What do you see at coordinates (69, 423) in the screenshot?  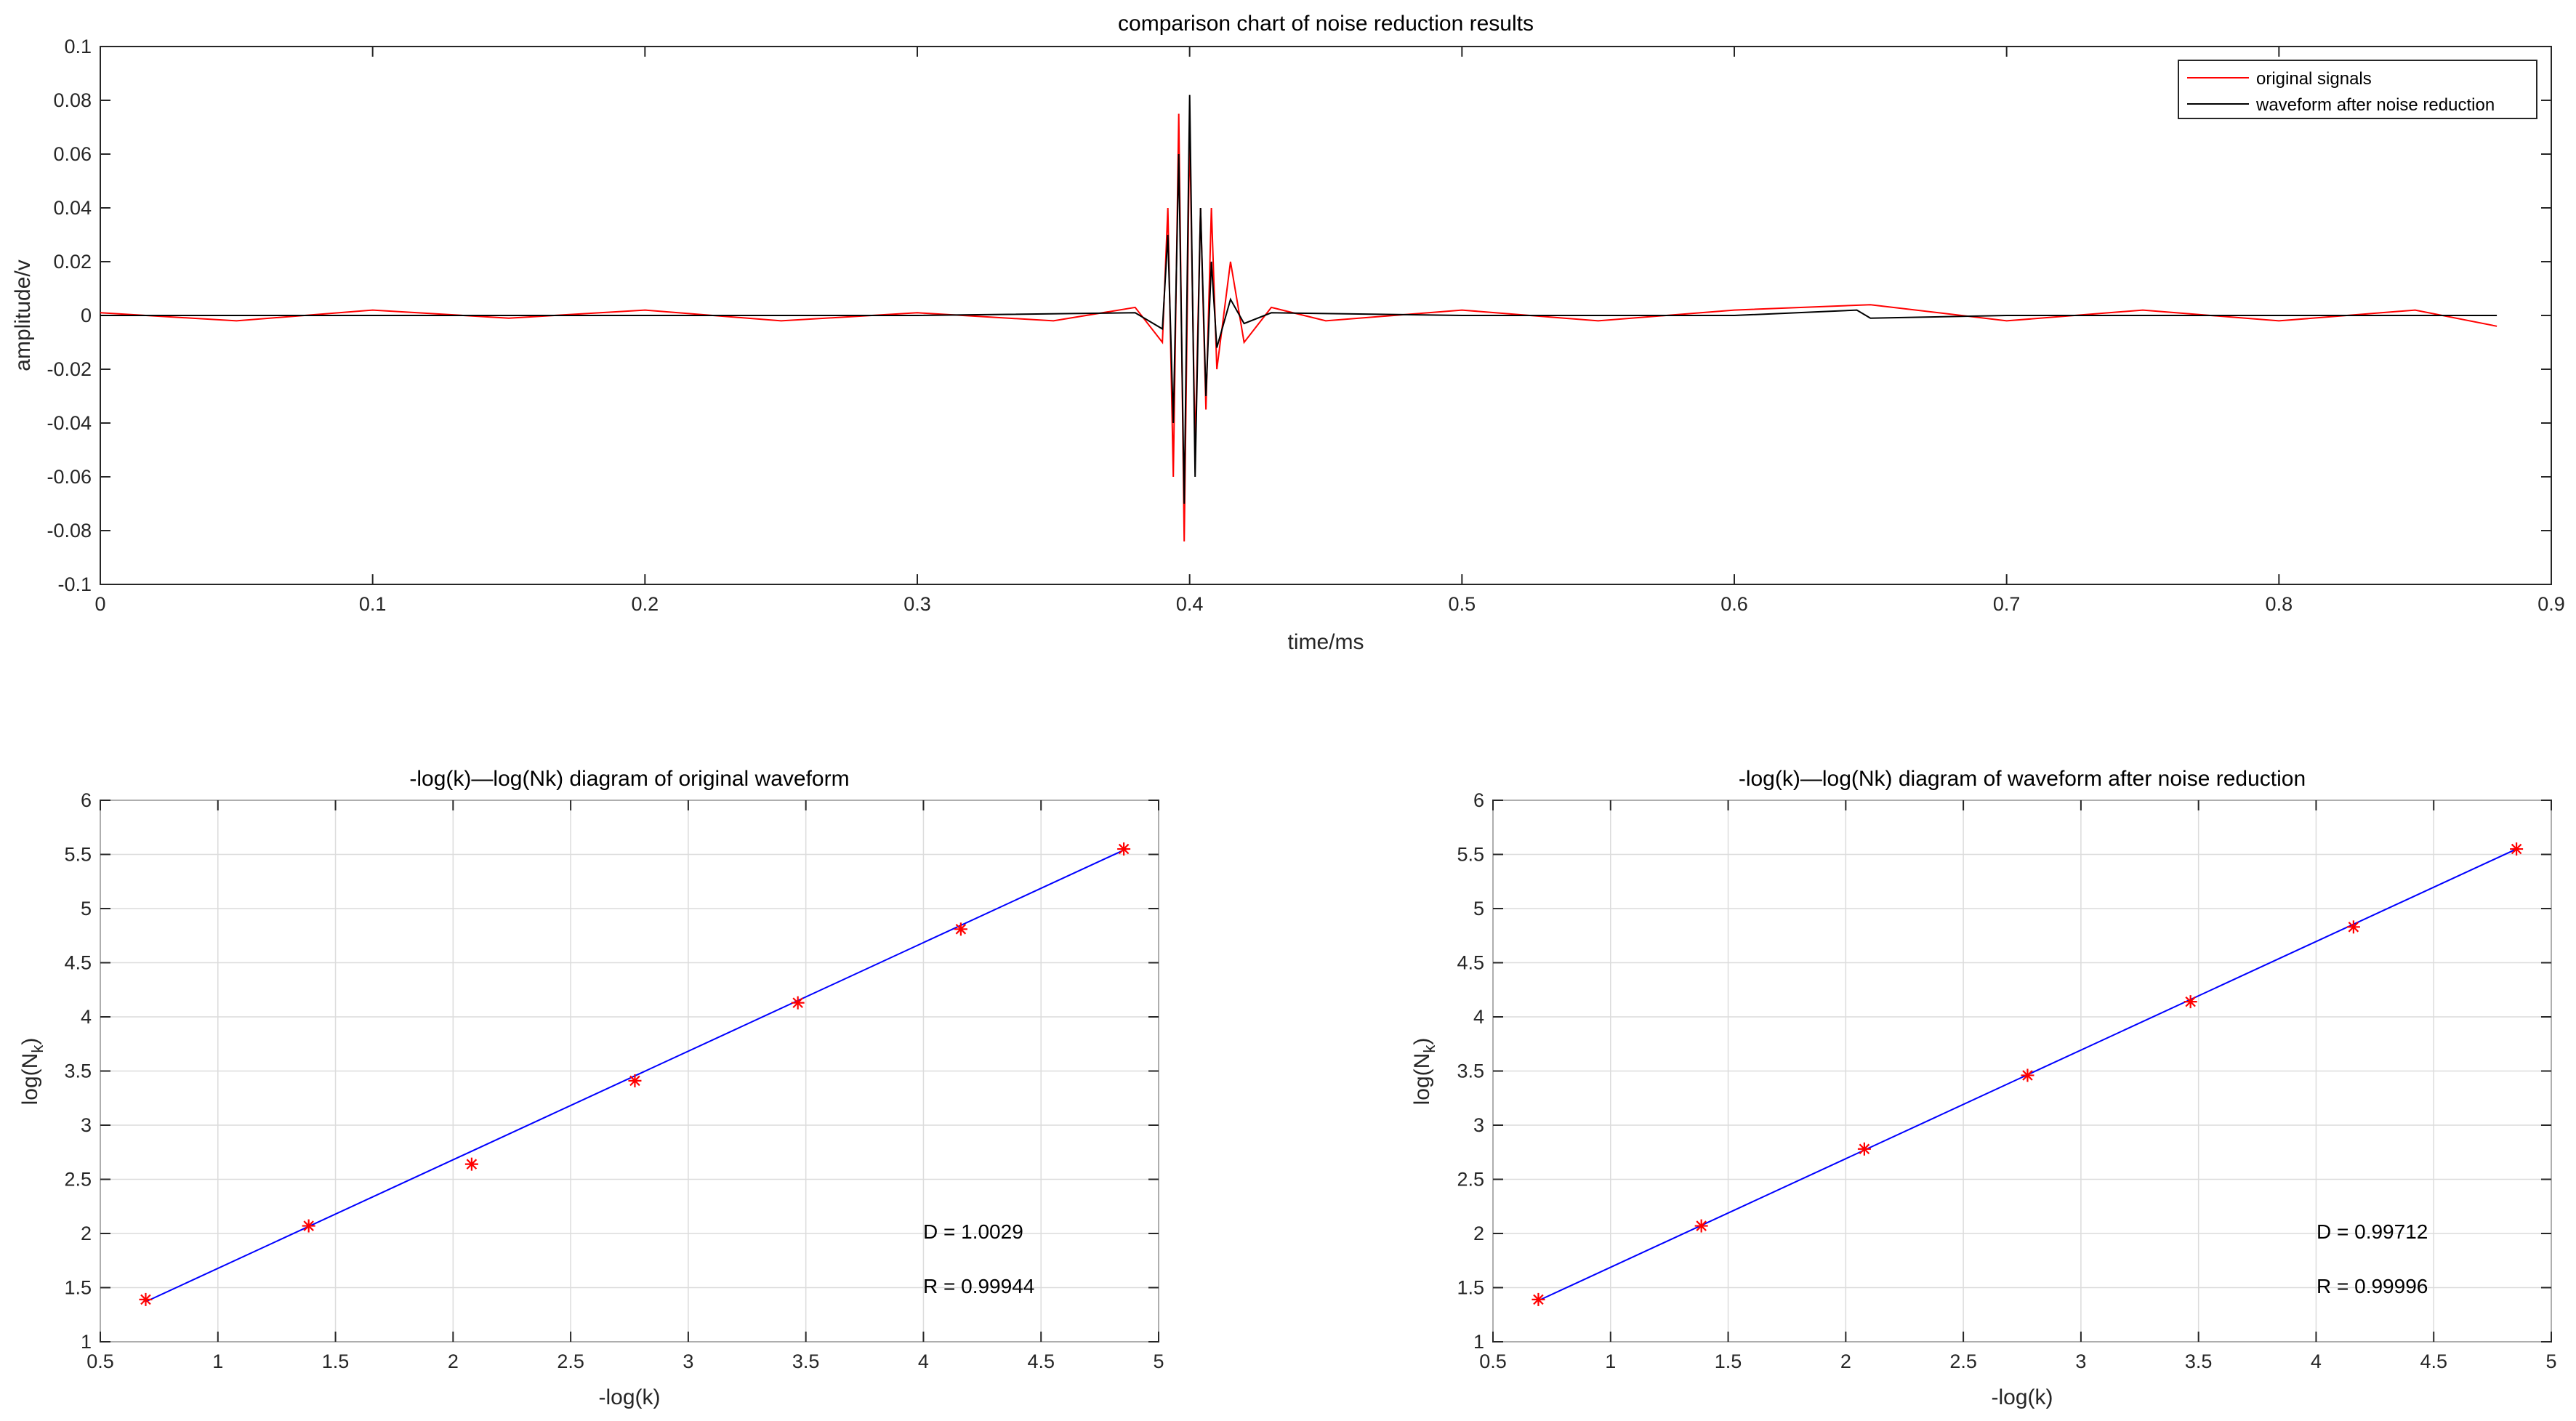 I see `y-tick-label: -0.04` at bounding box center [69, 423].